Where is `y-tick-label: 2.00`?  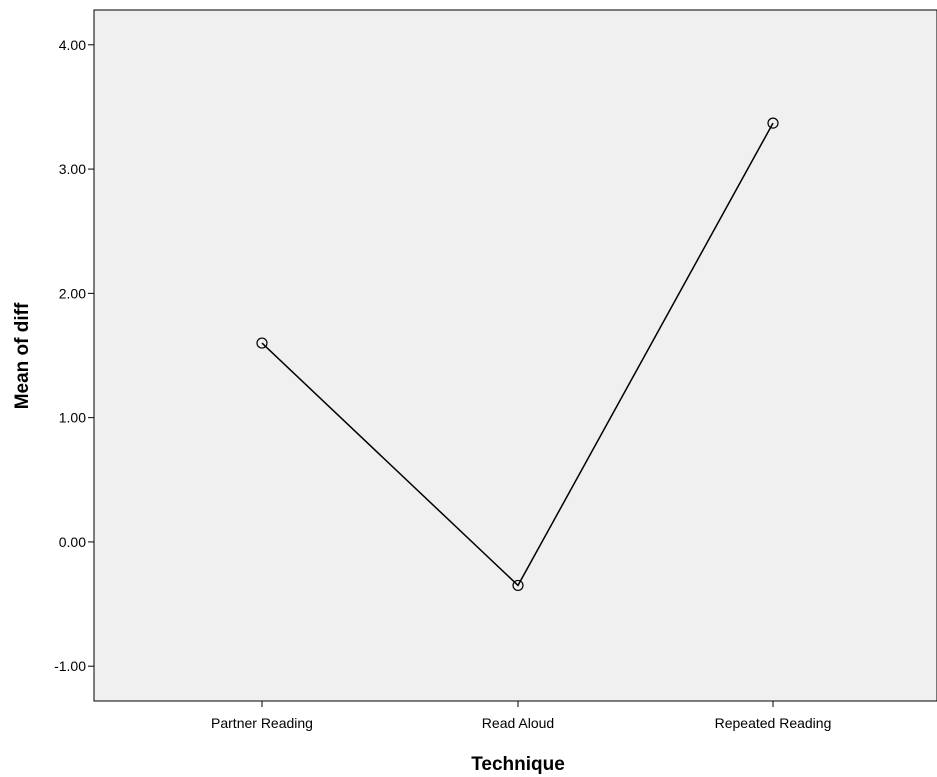 y-tick-label: 2.00 is located at coordinates (72, 293).